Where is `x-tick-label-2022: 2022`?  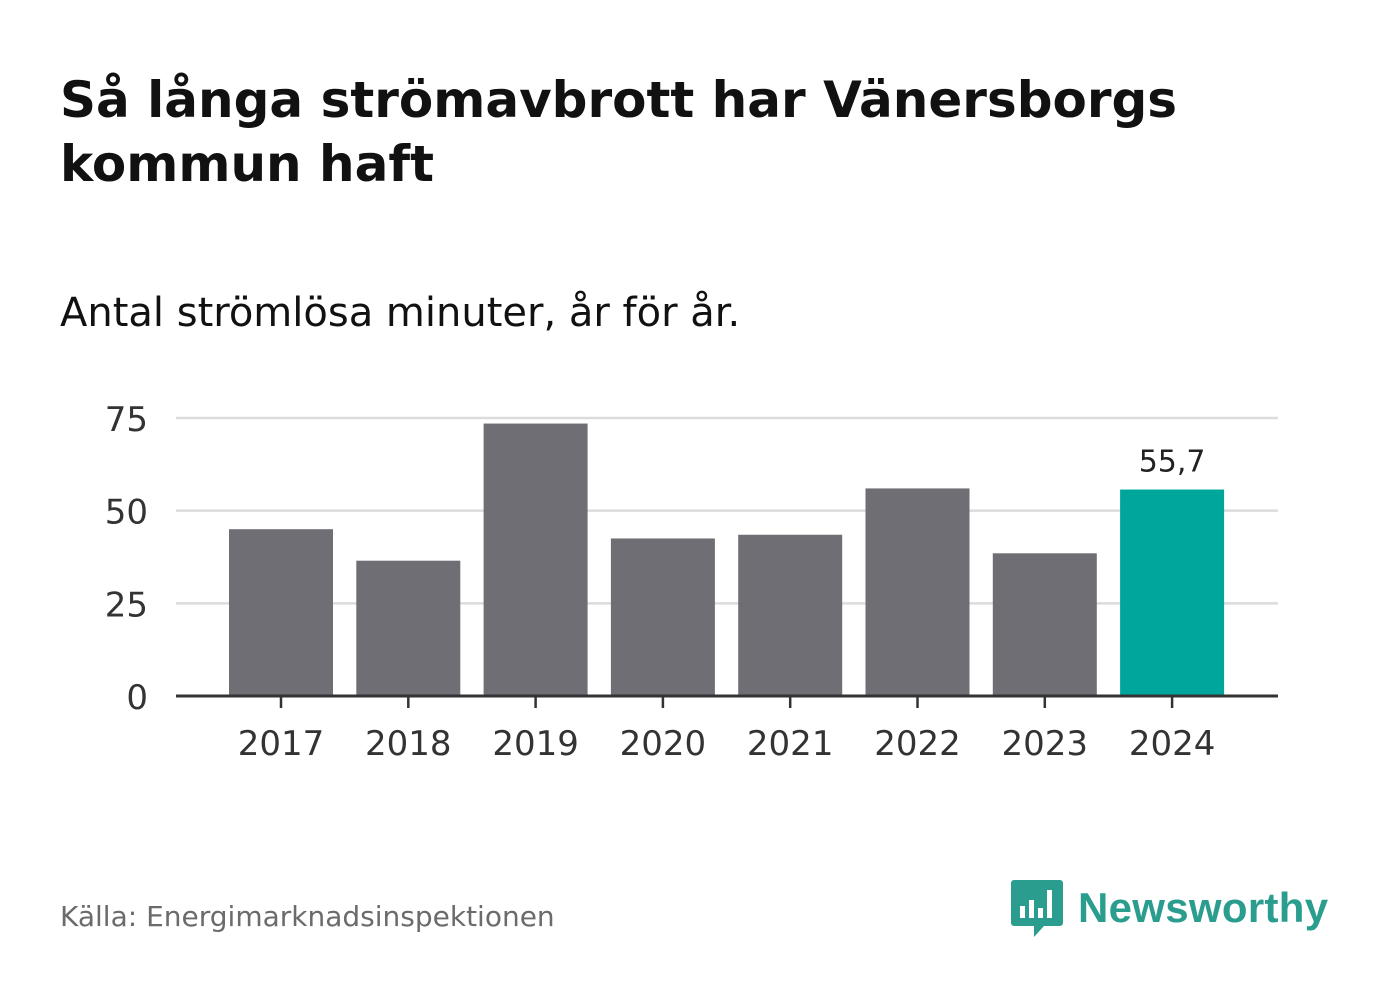
x-tick-label-2022: 2022 is located at coordinates (917, 744).